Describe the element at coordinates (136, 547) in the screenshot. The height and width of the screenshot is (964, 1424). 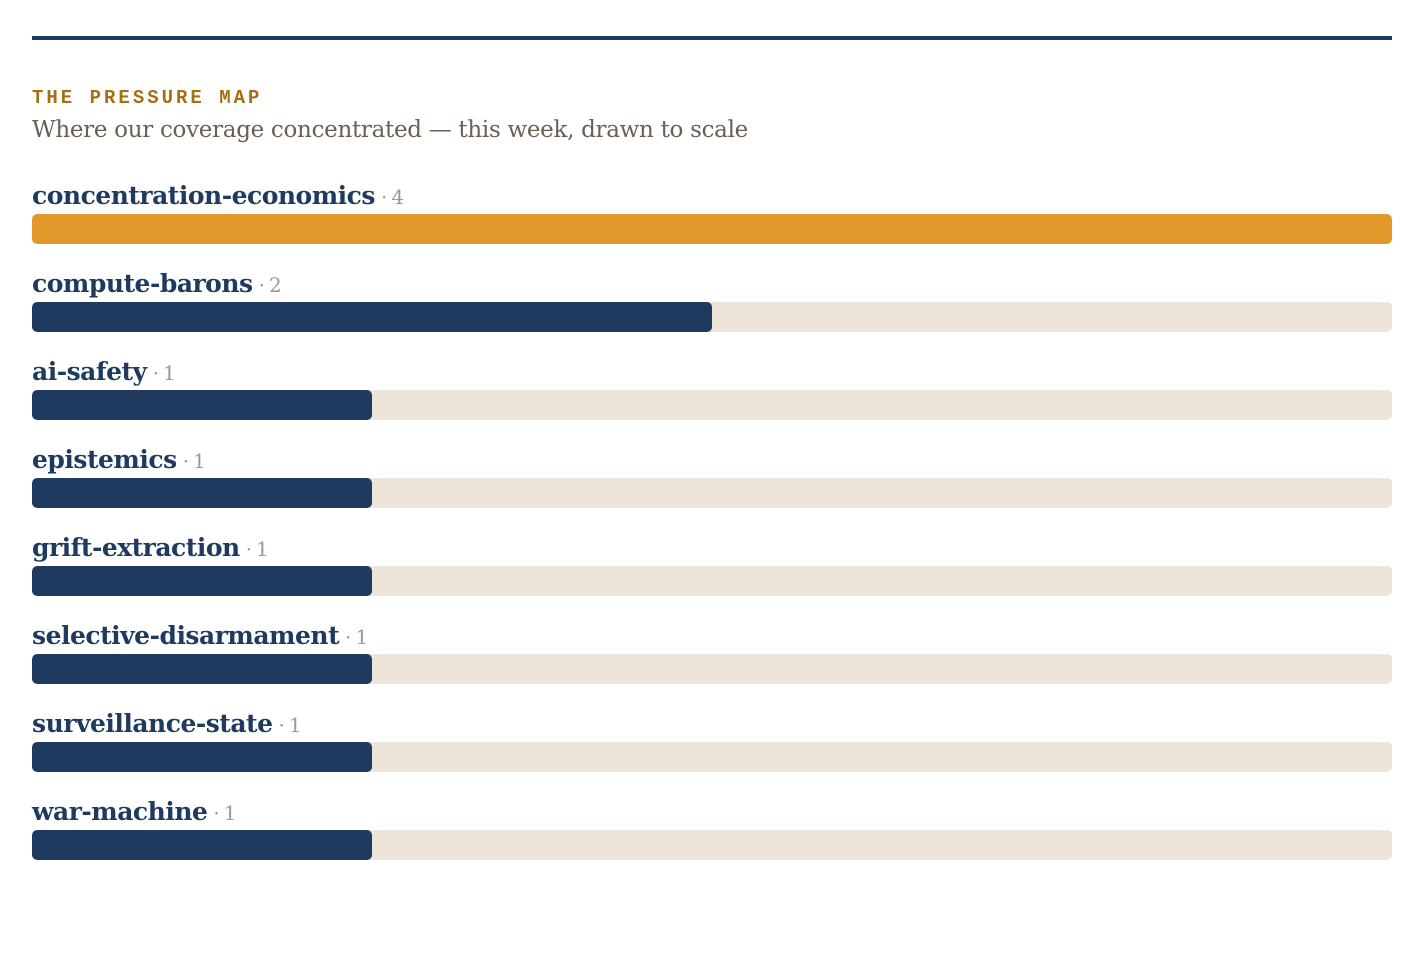
I see `bar-category-label: grift-extraction` at that location.